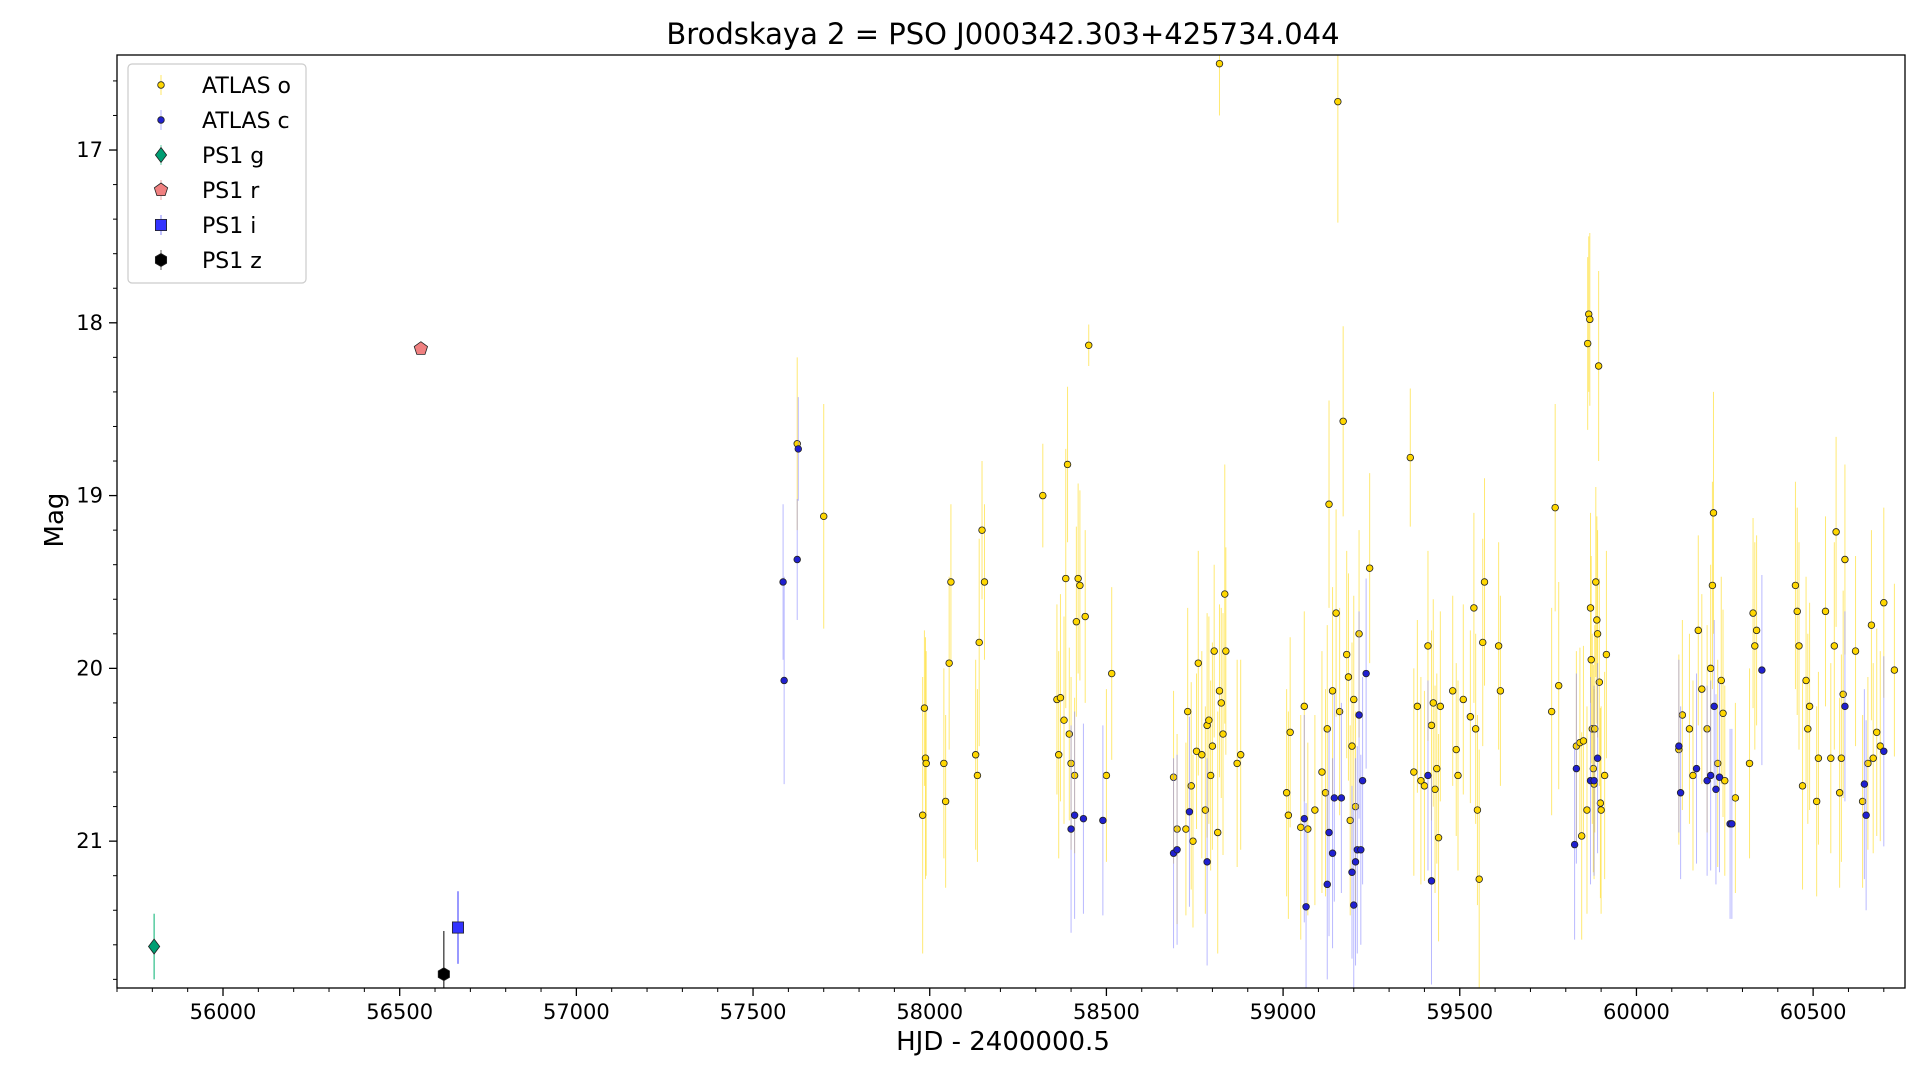 This screenshot has width=1920, height=1080. Describe the element at coordinates (1002, 34) in the screenshot. I see `chart-title: Brodskaya 2 = PSO J000342.303+425734.044` at that location.